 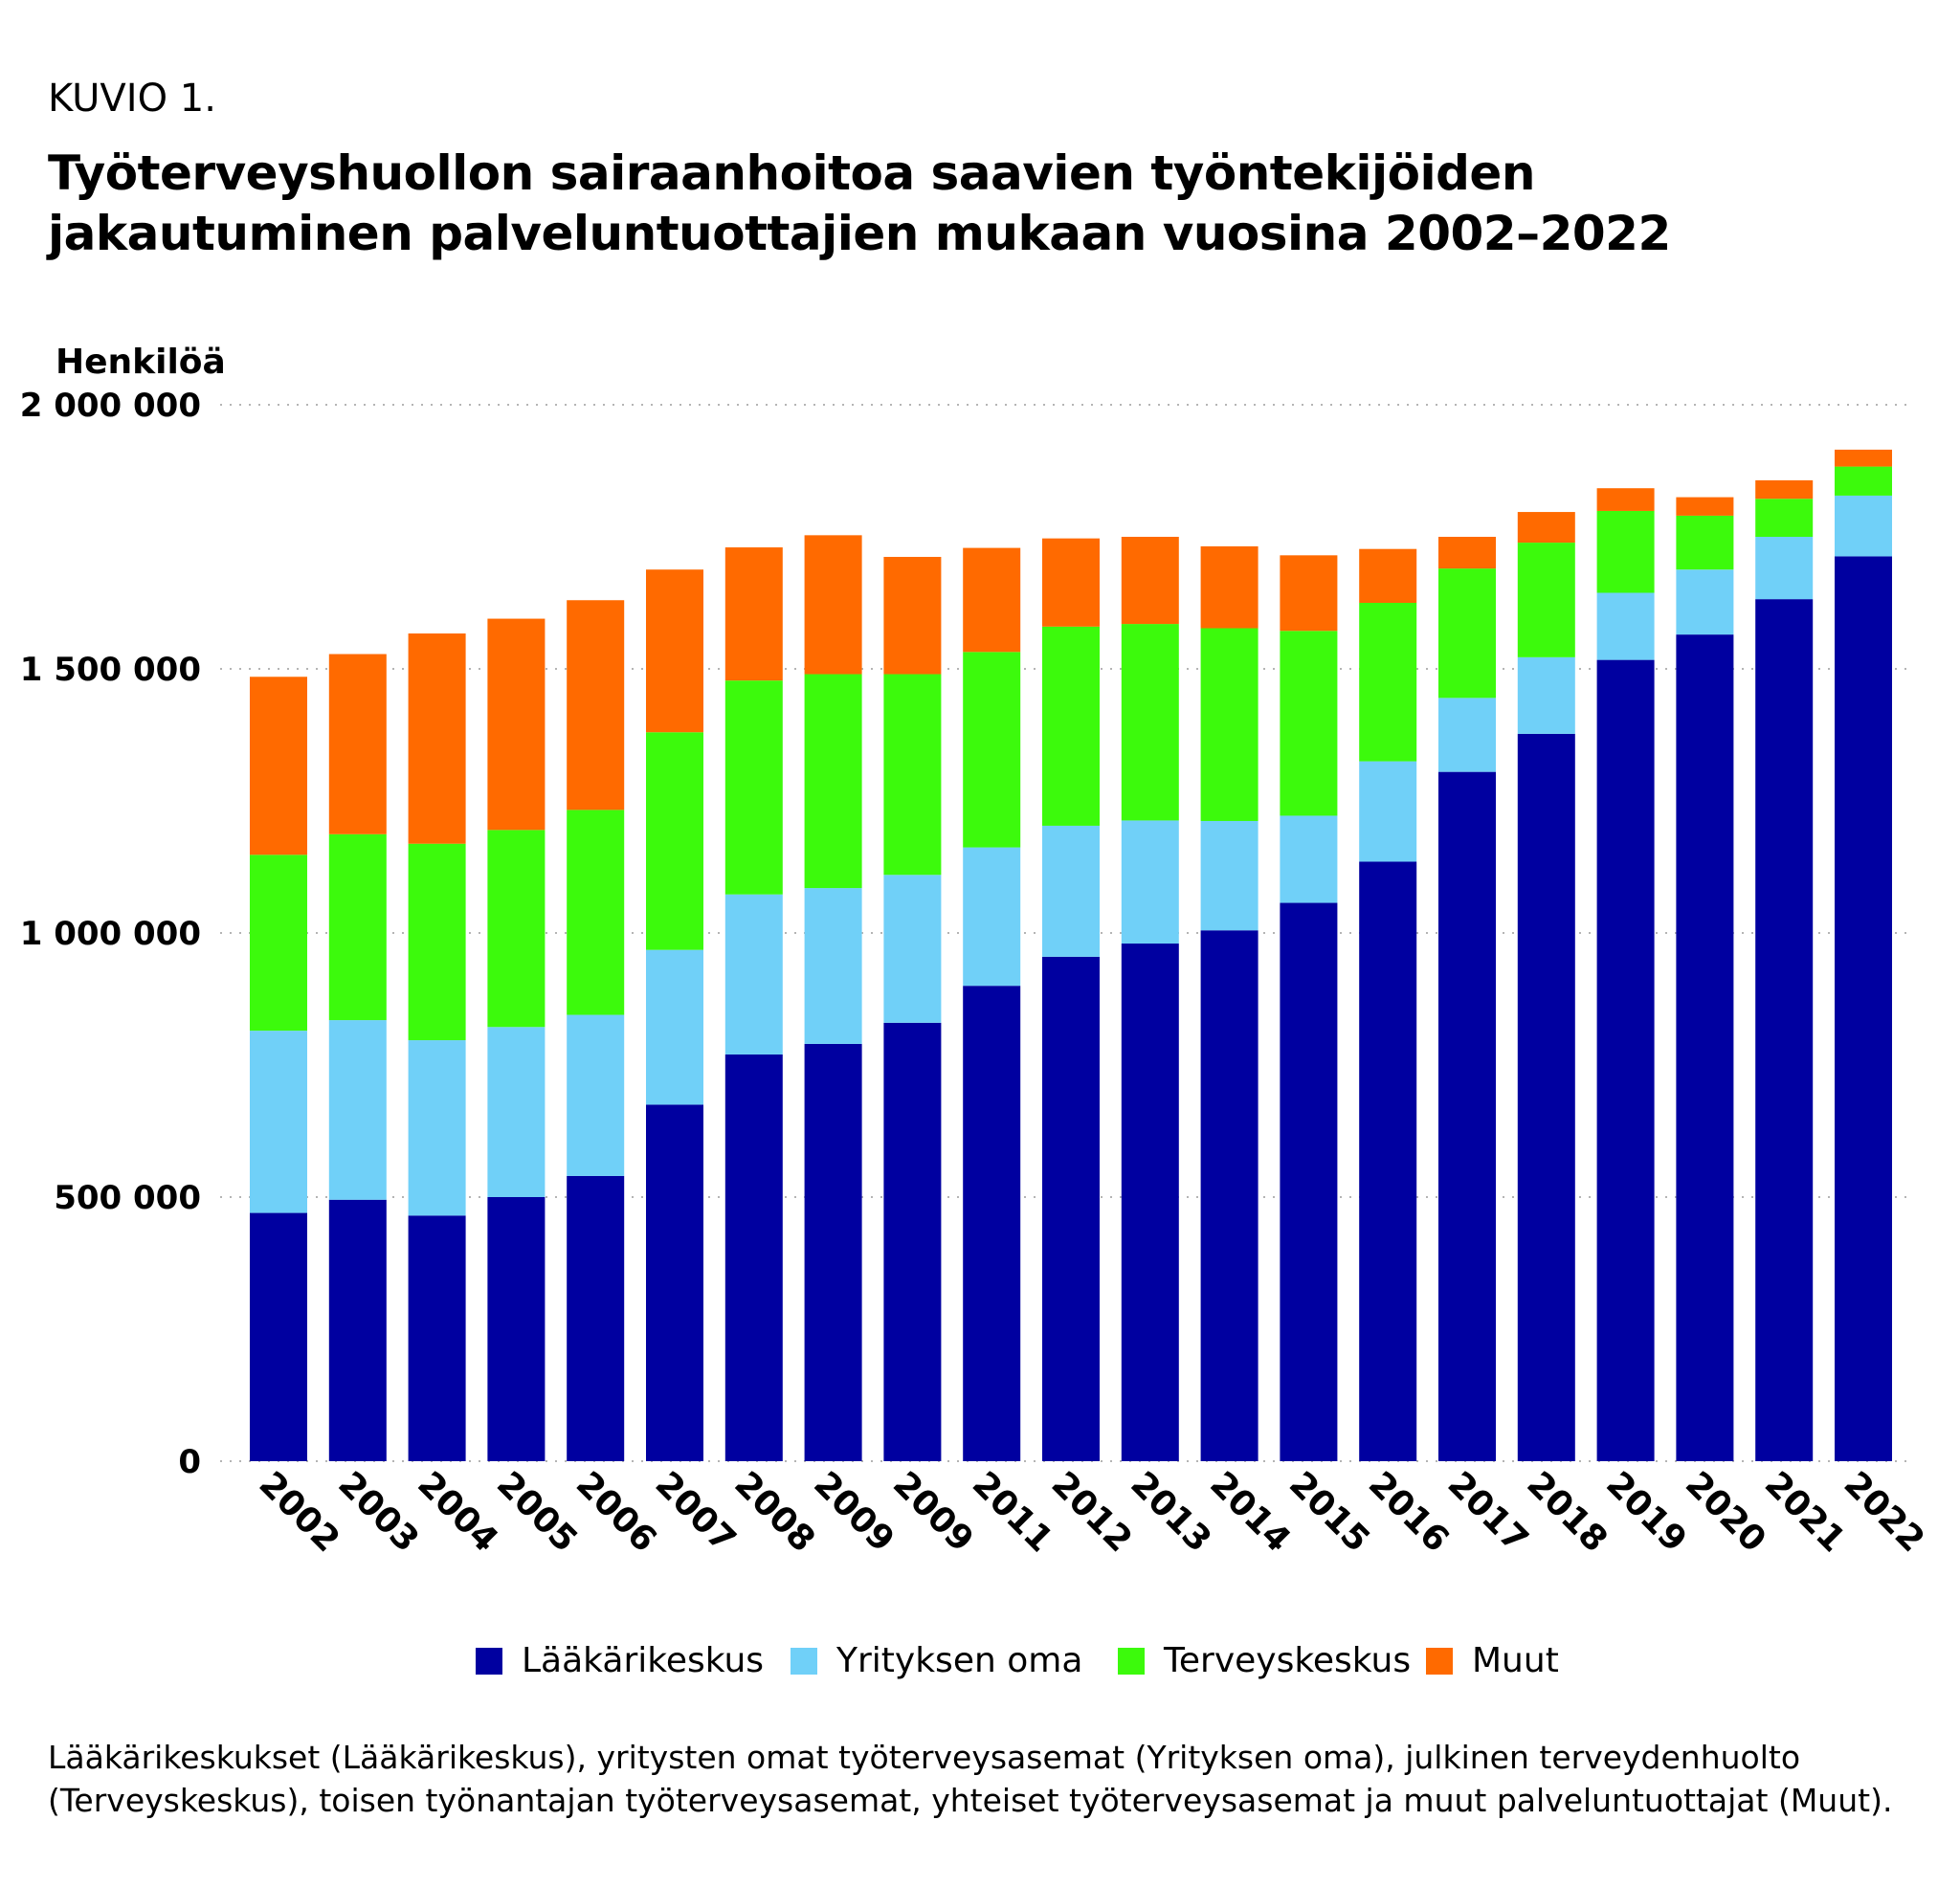 I want to click on bar-segment-muut-2014, so click(x=1229, y=587).